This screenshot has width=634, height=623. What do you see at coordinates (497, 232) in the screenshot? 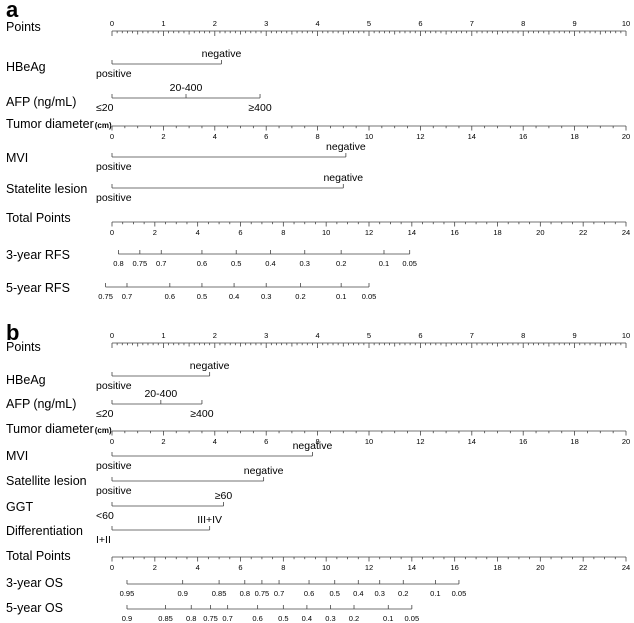
I see `tick-label: 18` at bounding box center [497, 232].